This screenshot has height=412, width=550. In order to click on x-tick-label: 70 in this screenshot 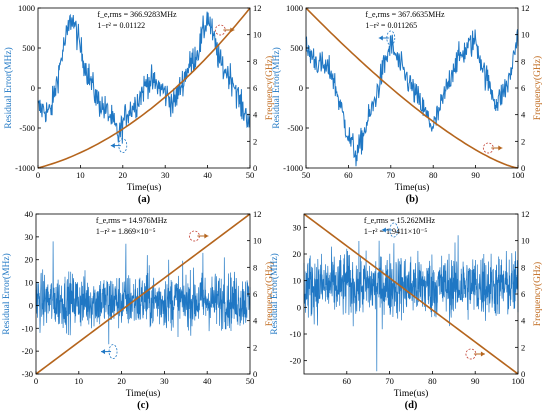, I will do `click(389, 381)`.